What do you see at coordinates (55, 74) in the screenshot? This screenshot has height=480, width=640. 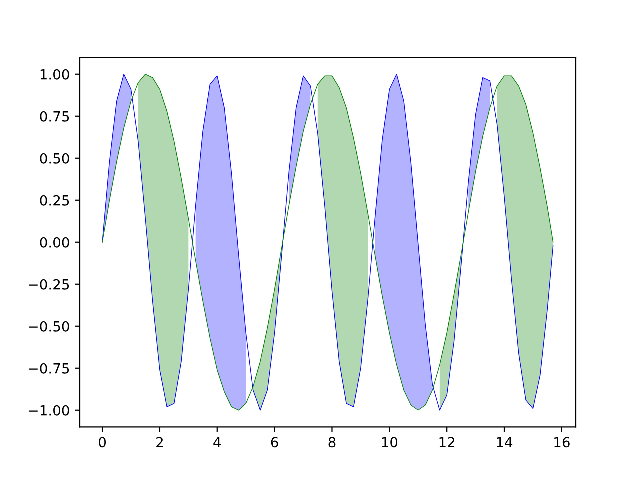 I see `y-tick-label: 1.00` at bounding box center [55, 74].